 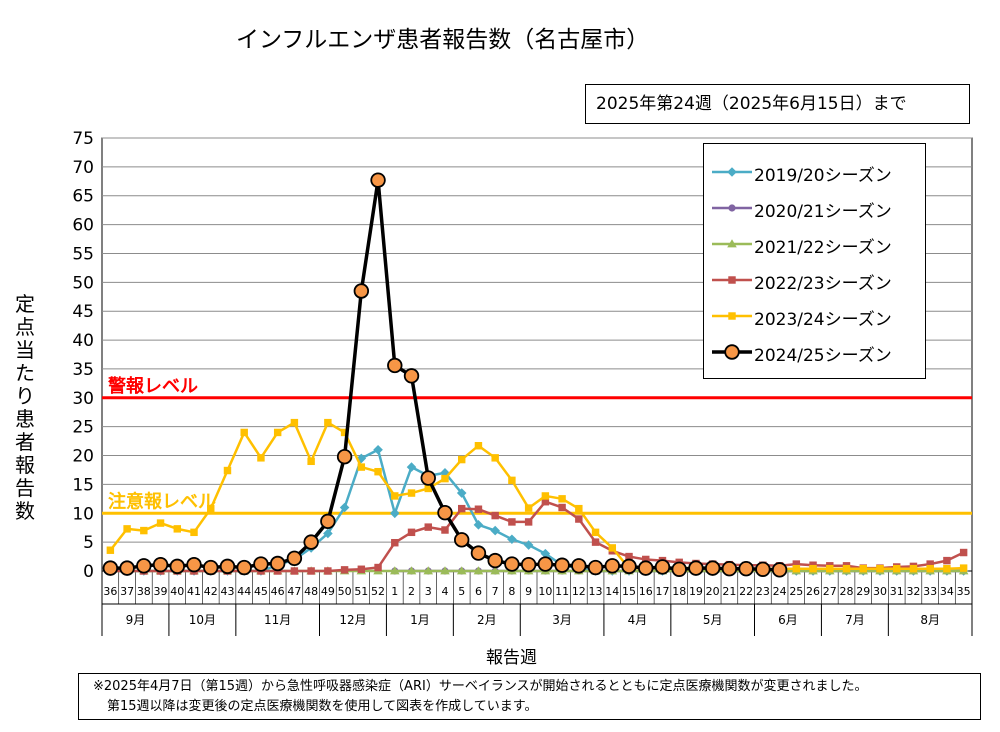 What do you see at coordinates (345, 591) in the screenshot?
I see `x-tick-label: 50` at bounding box center [345, 591].